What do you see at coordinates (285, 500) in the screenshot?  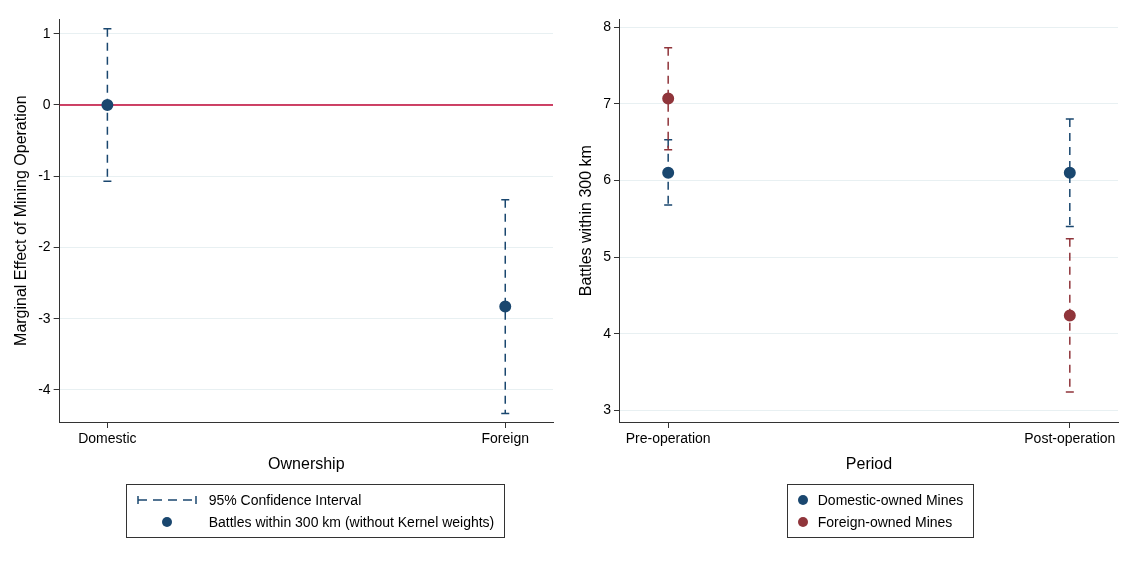 I see `text: 95% Confidence Interval` at bounding box center [285, 500].